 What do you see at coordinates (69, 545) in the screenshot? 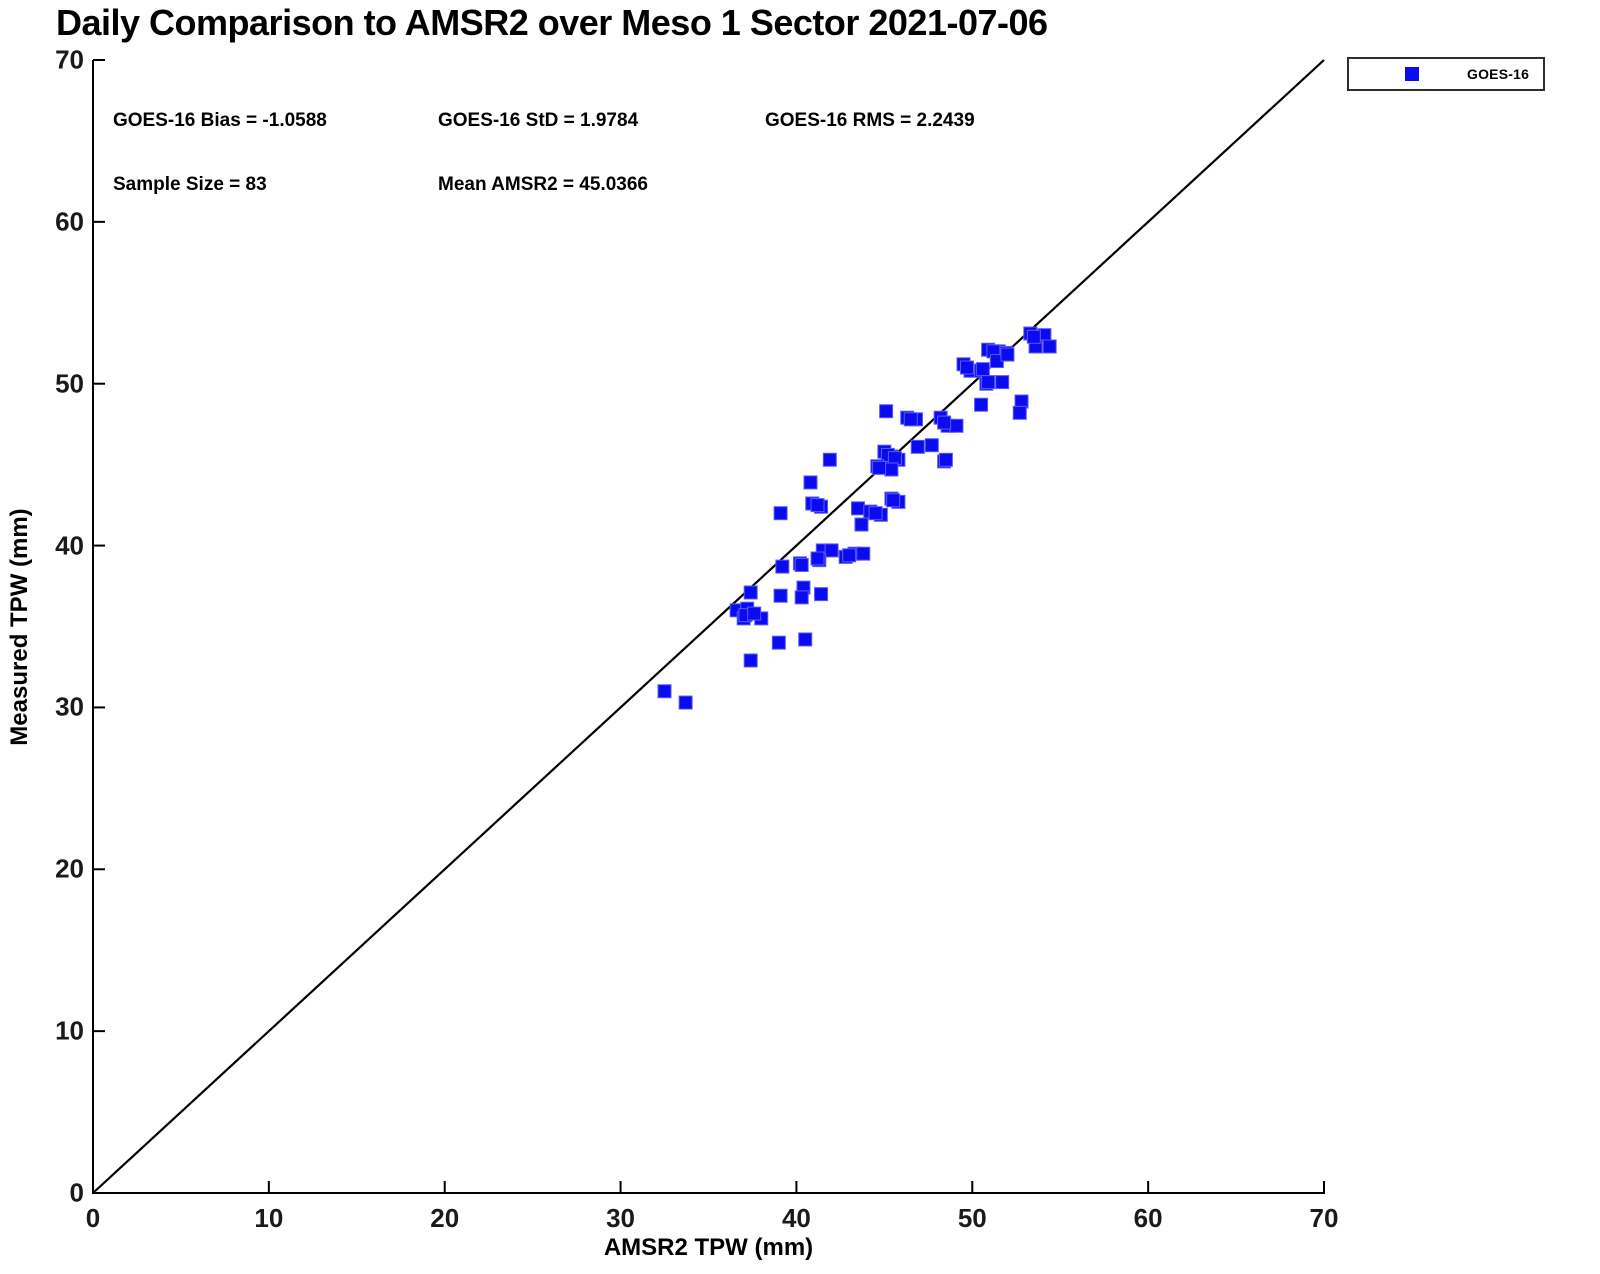
I see `y-tick-label: 40` at bounding box center [69, 545].